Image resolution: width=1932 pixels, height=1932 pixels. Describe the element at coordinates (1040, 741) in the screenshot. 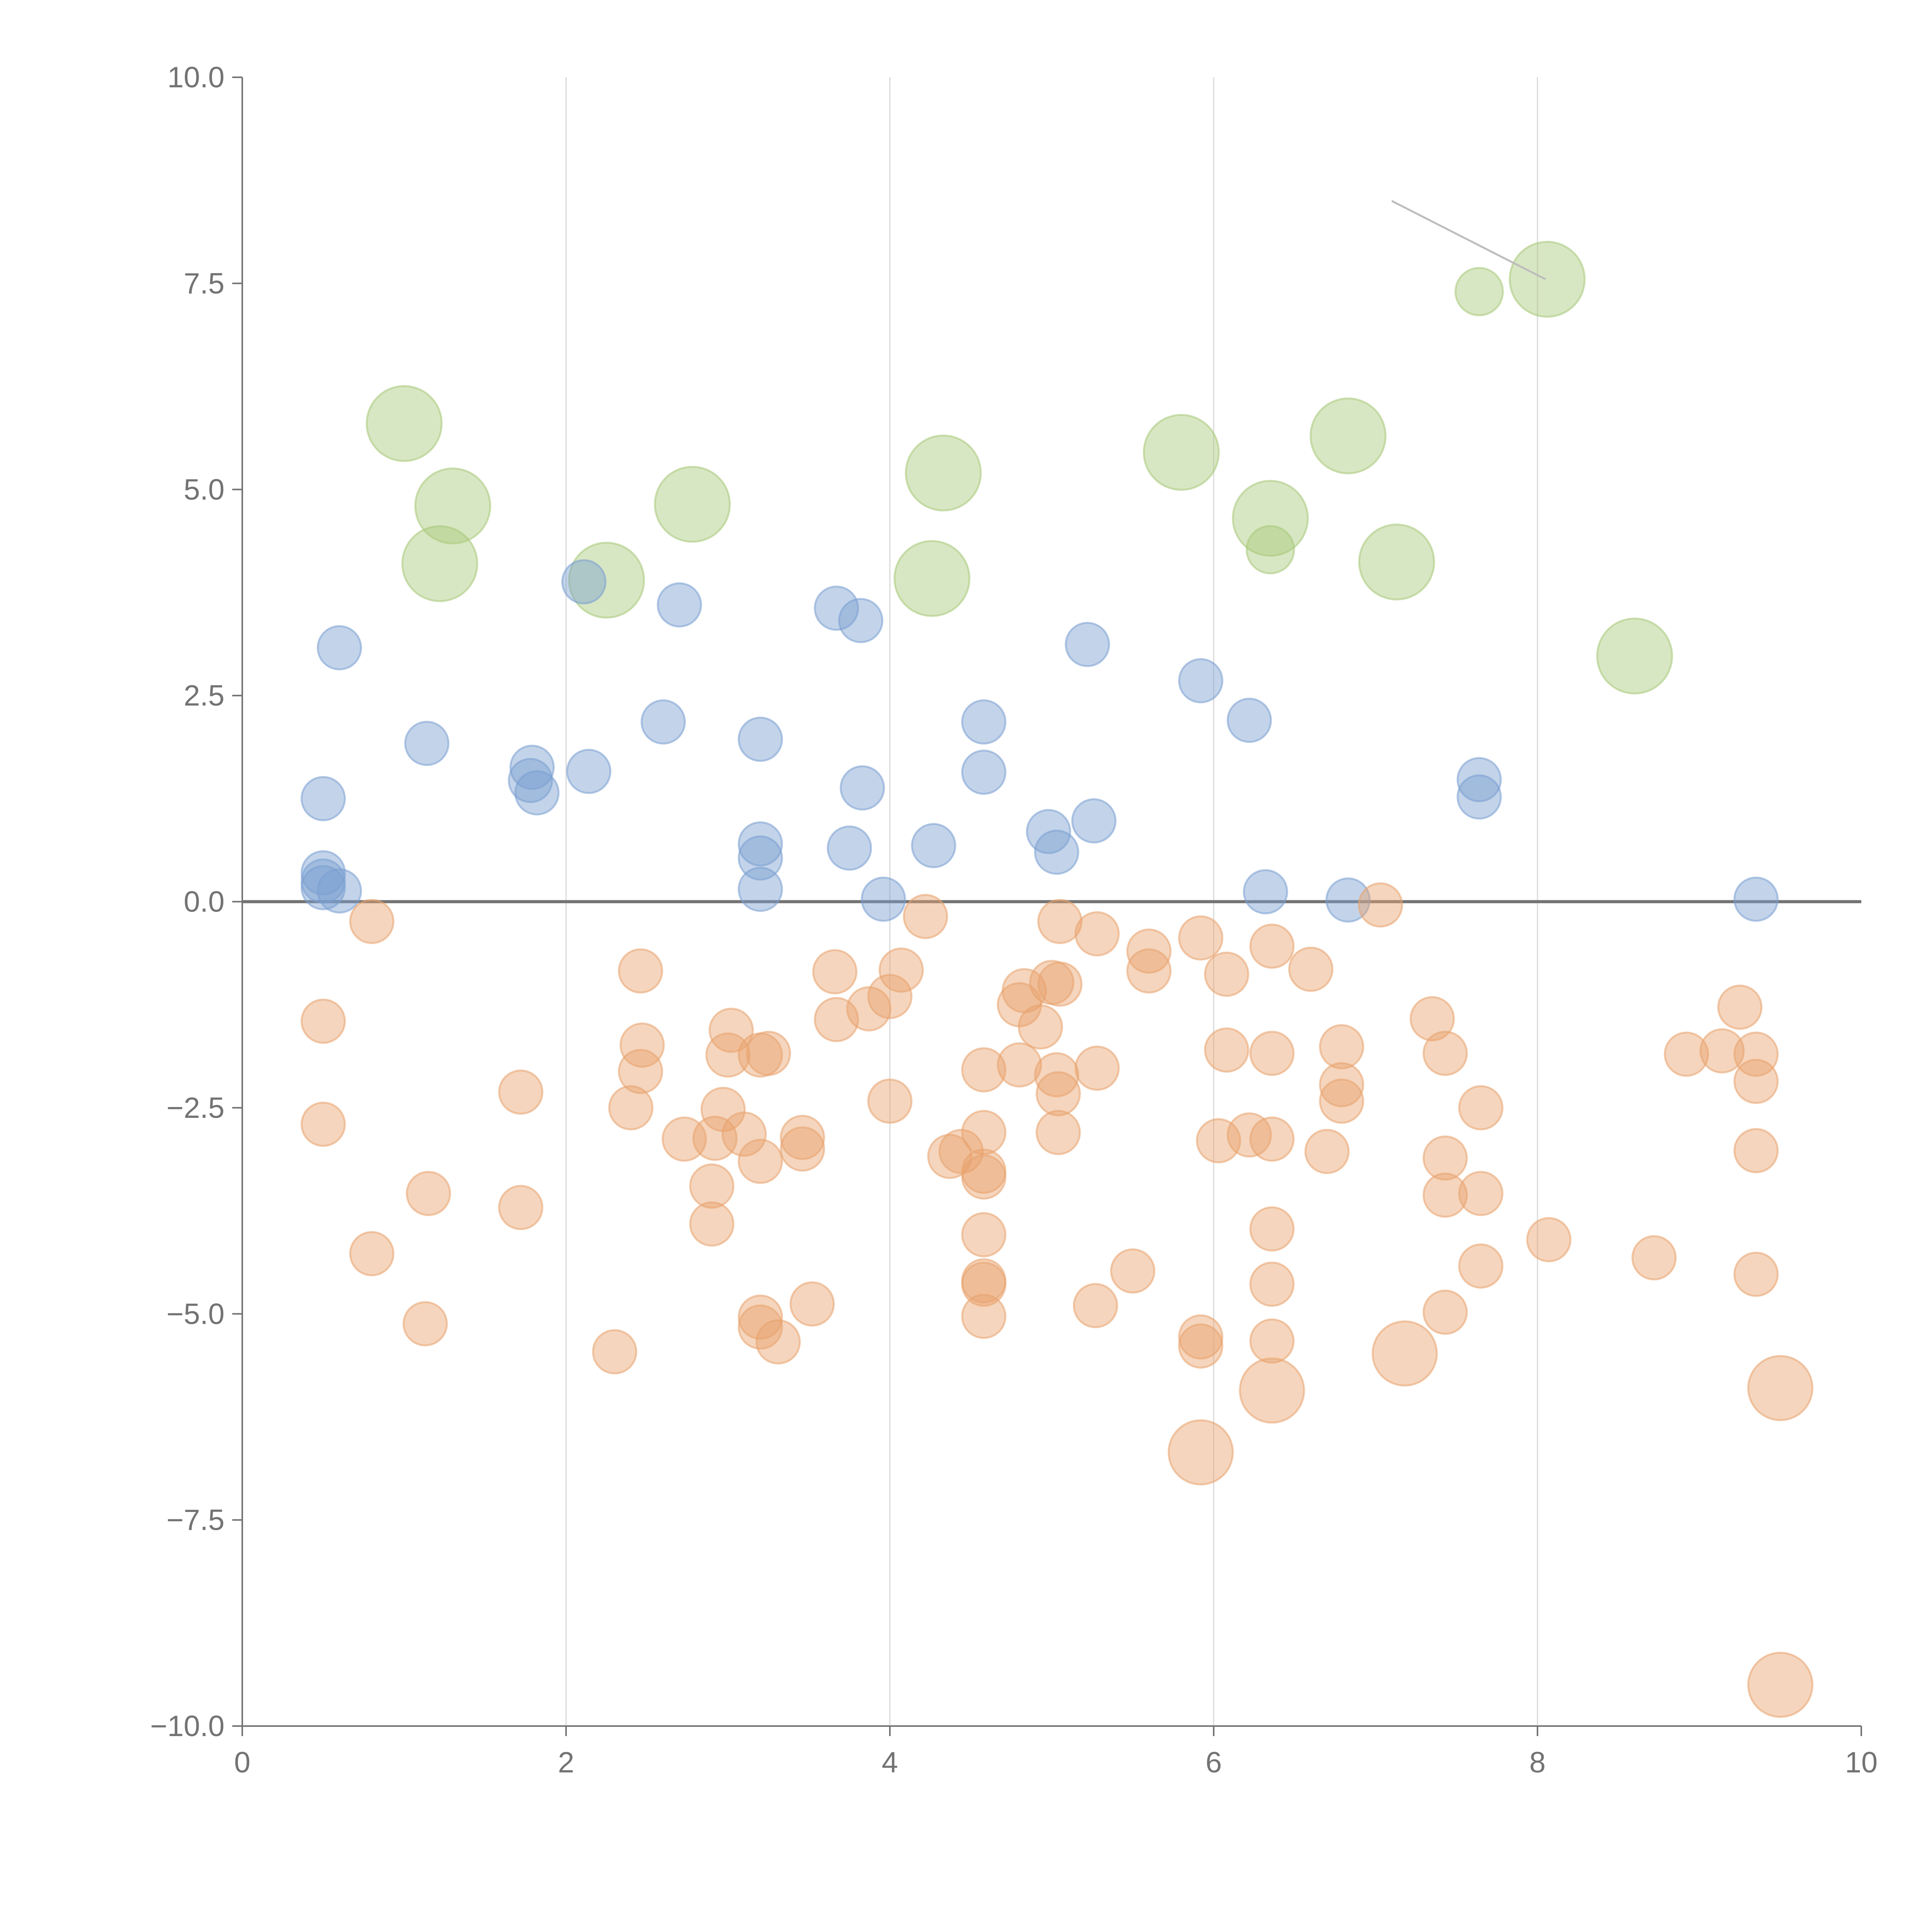

I see `series-blue` at that location.